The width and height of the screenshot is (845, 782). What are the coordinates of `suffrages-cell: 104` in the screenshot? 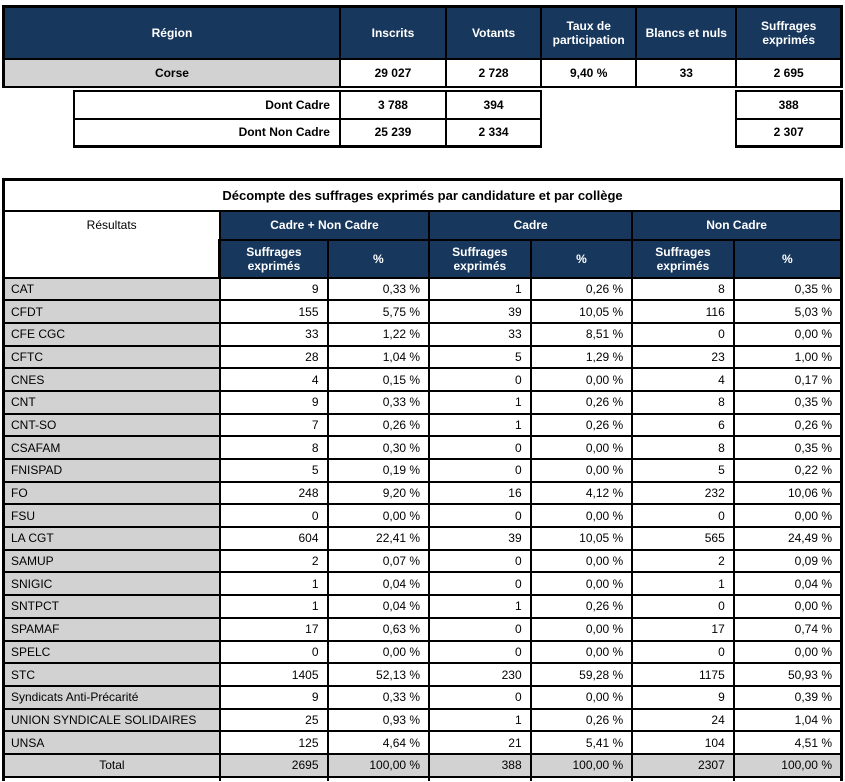 It's located at (683, 742).